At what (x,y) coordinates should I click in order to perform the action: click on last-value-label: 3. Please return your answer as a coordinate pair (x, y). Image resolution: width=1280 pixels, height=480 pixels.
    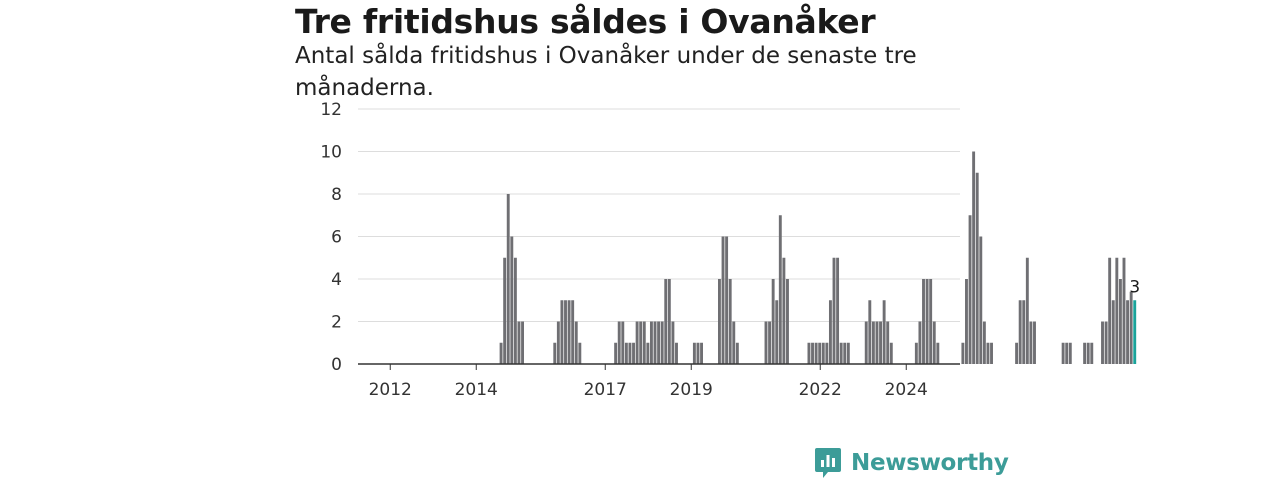
    Looking at the image, I should click on (1134, 287).